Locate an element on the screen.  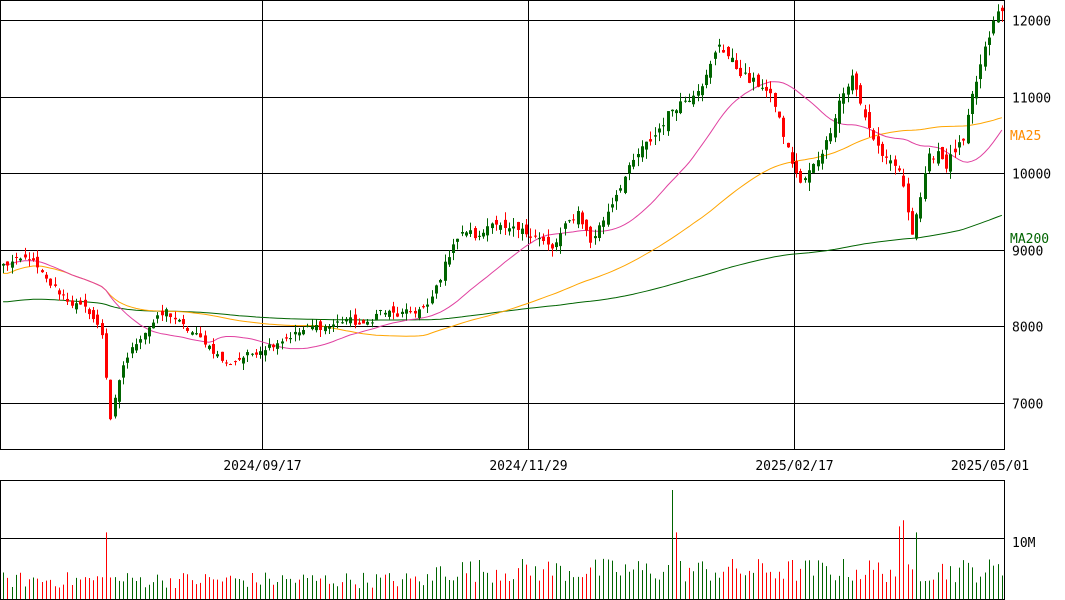
ma200-label: MA200 is located at coordinates (1029, 239).